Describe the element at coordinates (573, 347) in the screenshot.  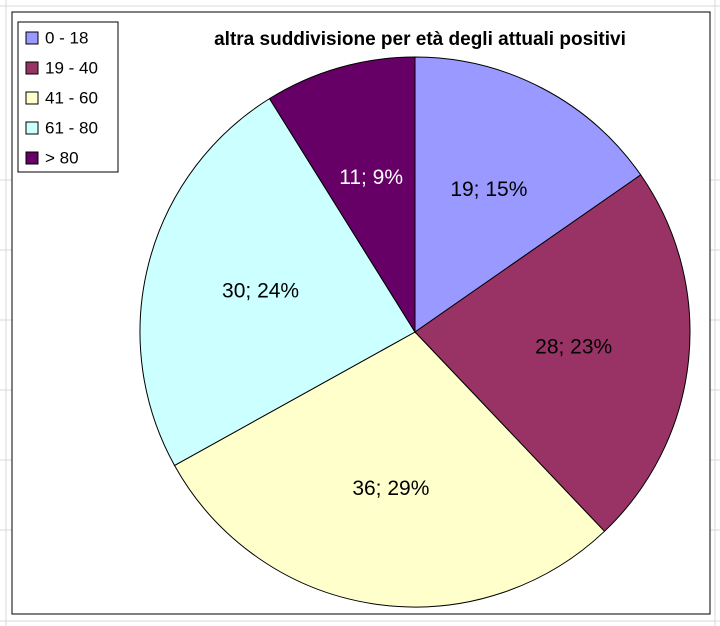
I see `data-label: 28; 23%` at that location.